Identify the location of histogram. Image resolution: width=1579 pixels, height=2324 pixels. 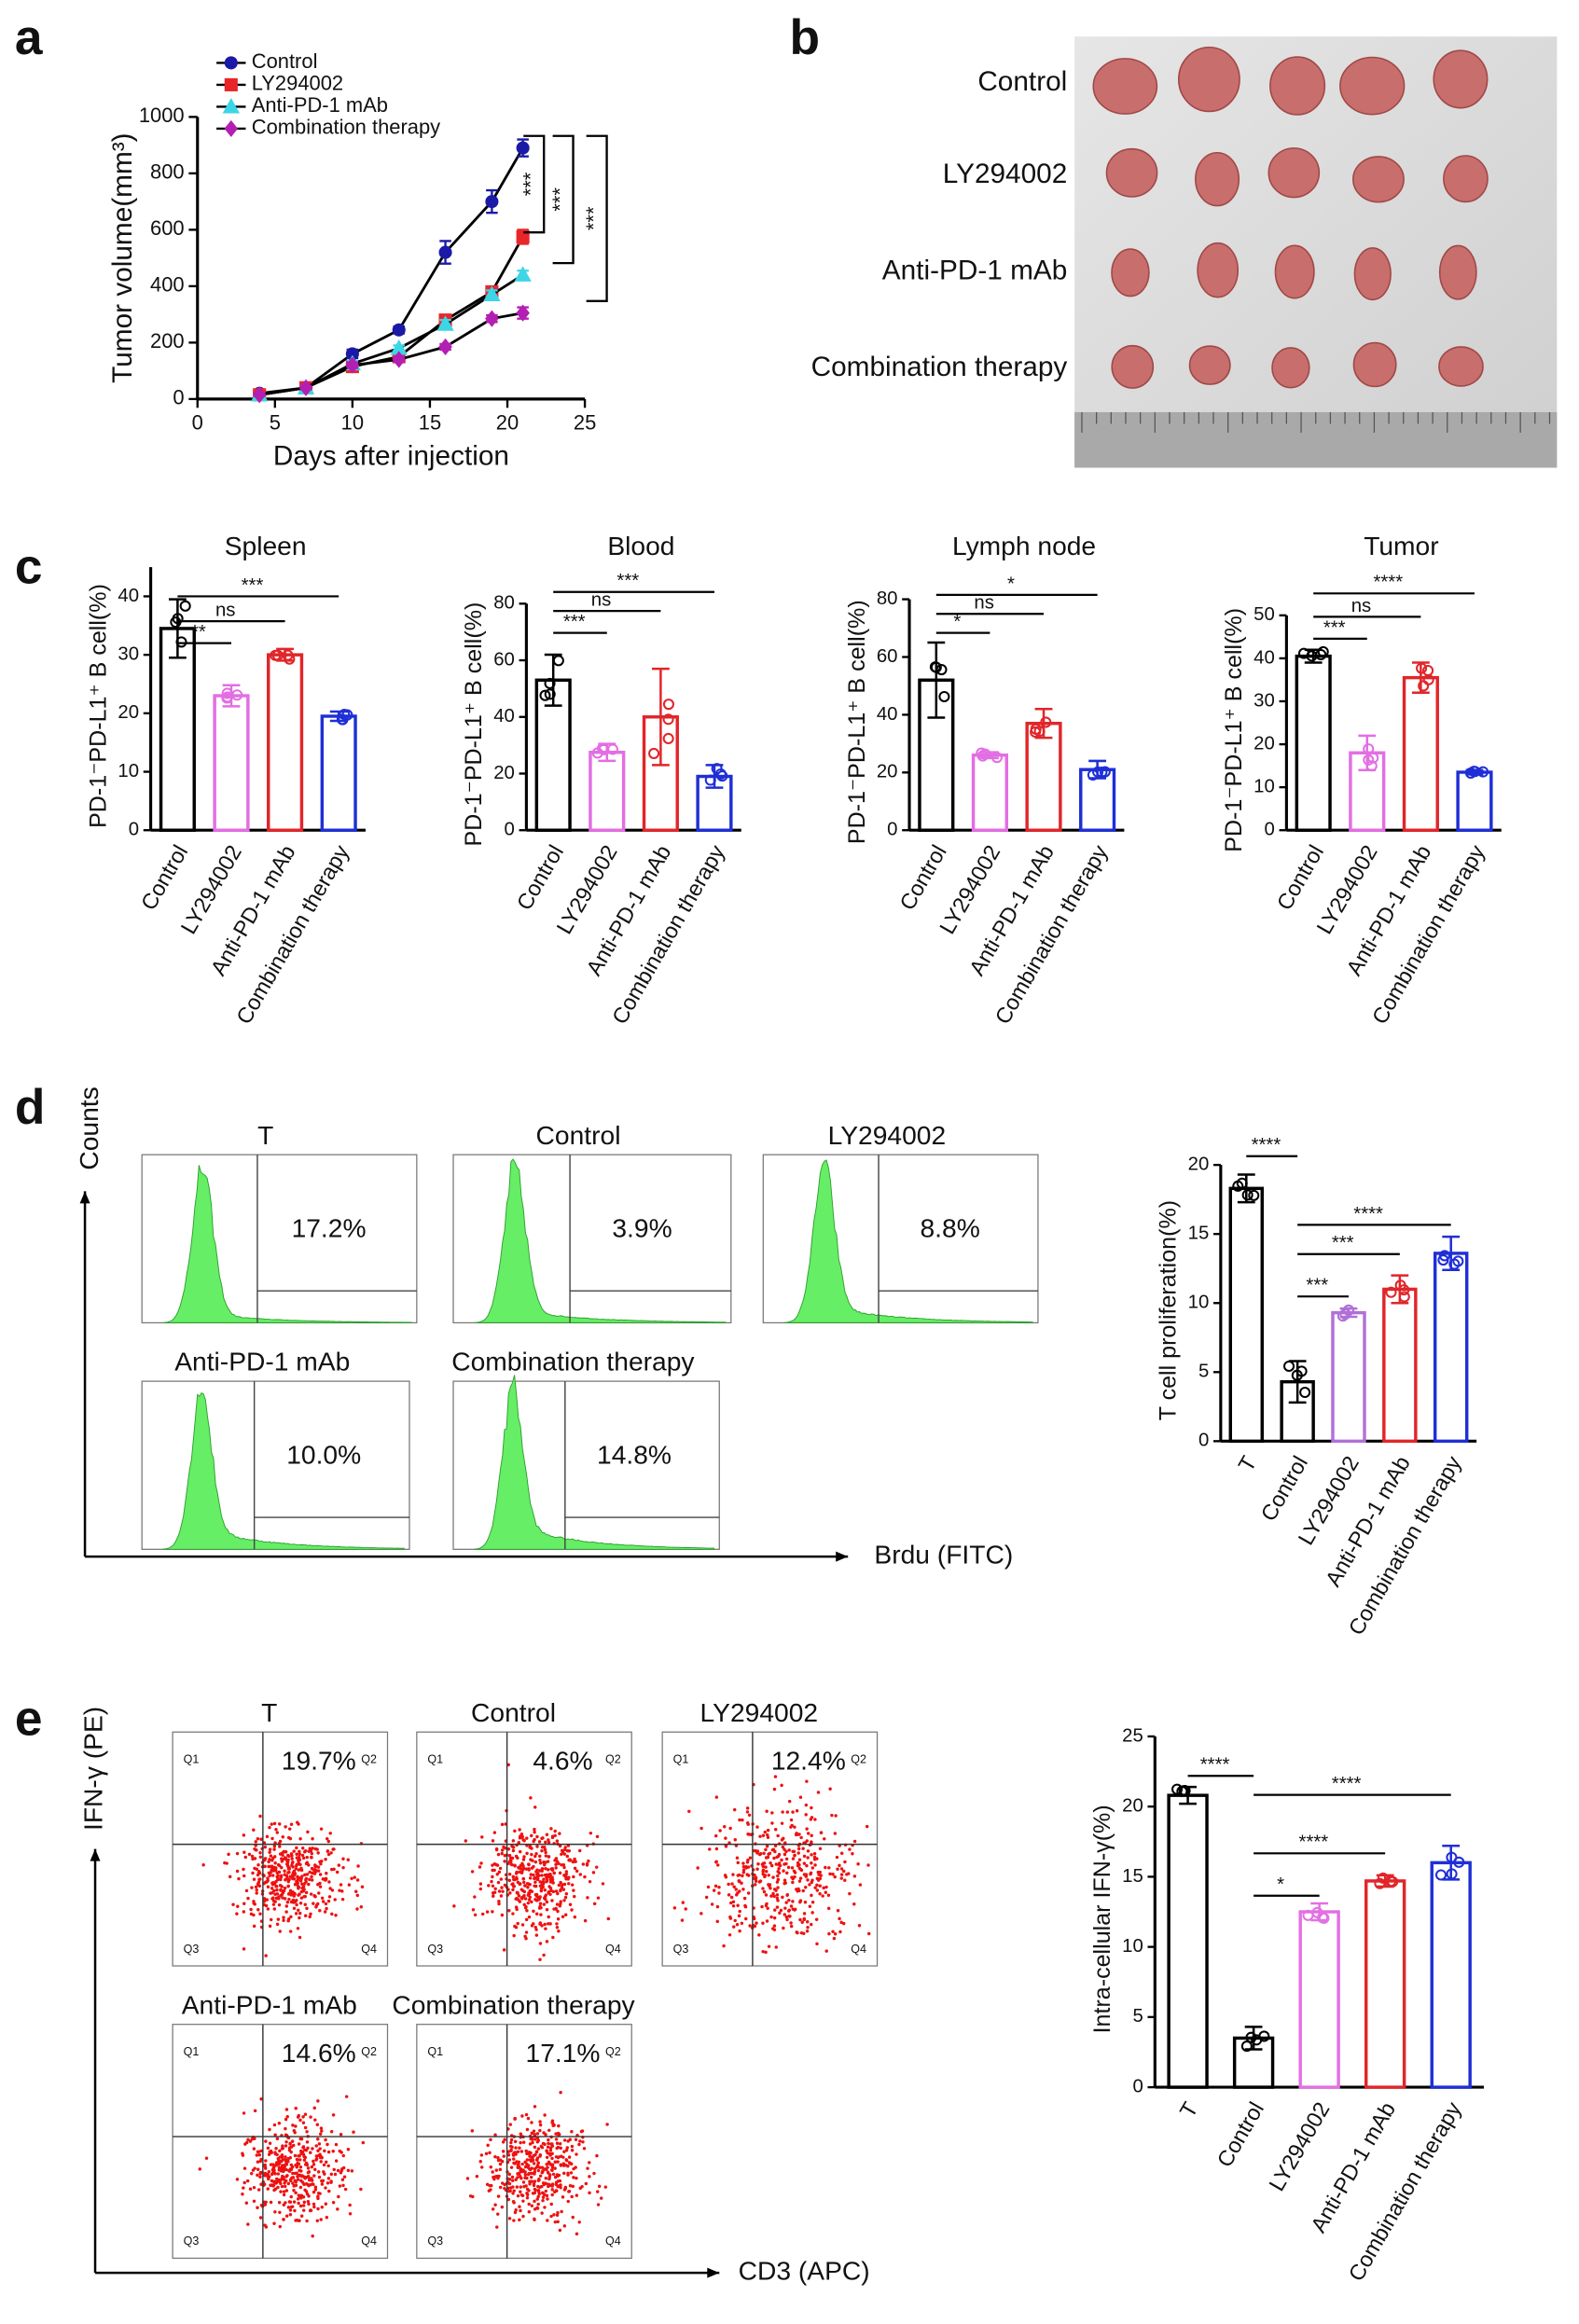
(283, 1471).